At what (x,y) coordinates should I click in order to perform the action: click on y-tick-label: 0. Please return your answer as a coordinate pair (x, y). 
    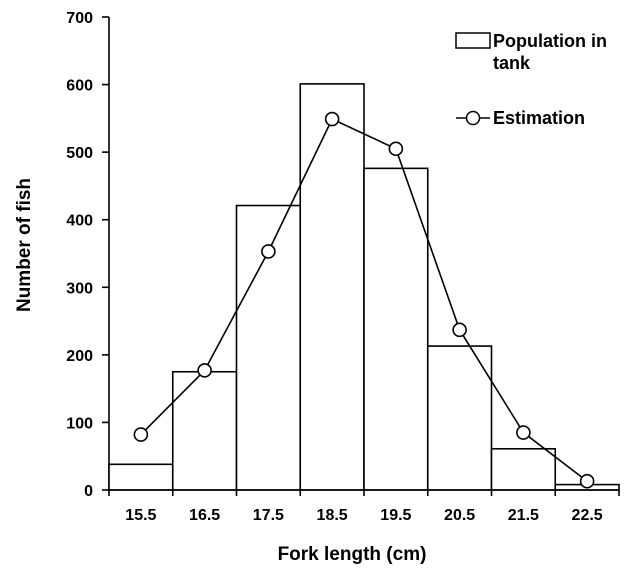
    Looking at the image, I should click on (88, 491).